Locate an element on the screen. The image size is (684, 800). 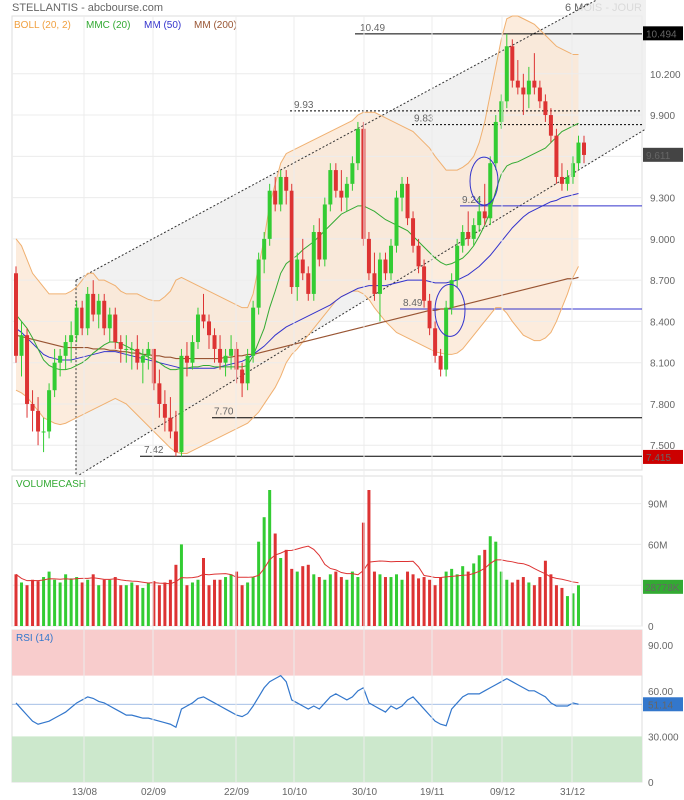
level-label: 9.83 is located at coordinates (424, 119).